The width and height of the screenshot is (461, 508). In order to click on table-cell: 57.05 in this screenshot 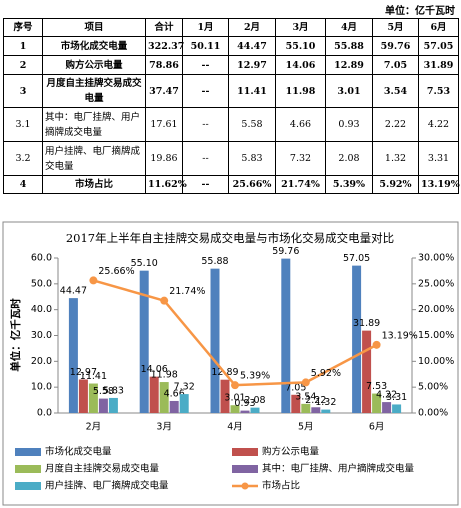, I will do `click(438, 46)`.